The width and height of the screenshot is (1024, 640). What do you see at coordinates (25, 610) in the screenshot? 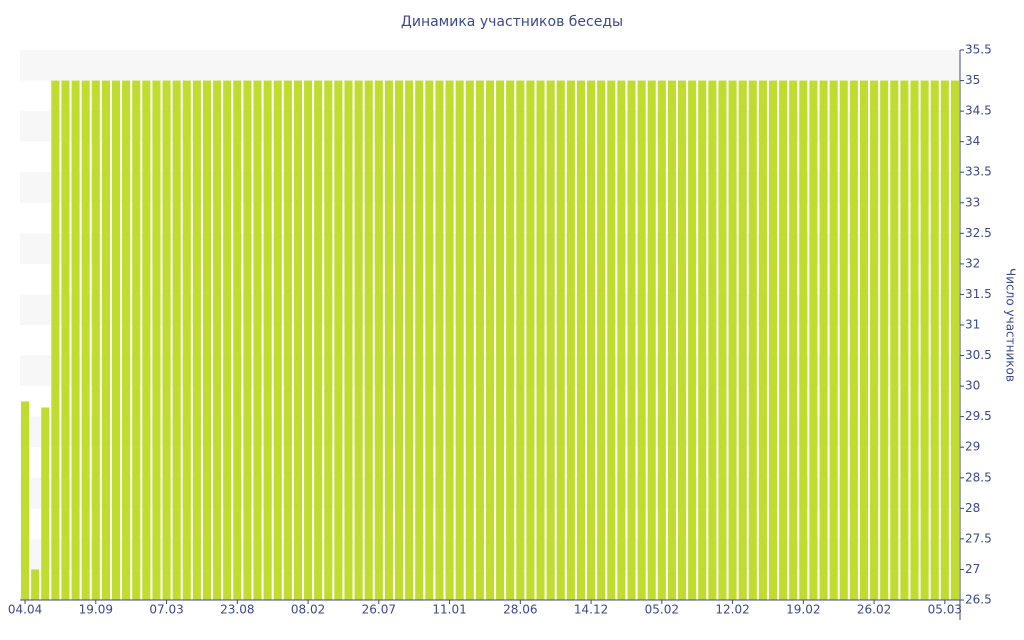
I see `x-tick-label: 04.04` at bounding box center [25, 610].